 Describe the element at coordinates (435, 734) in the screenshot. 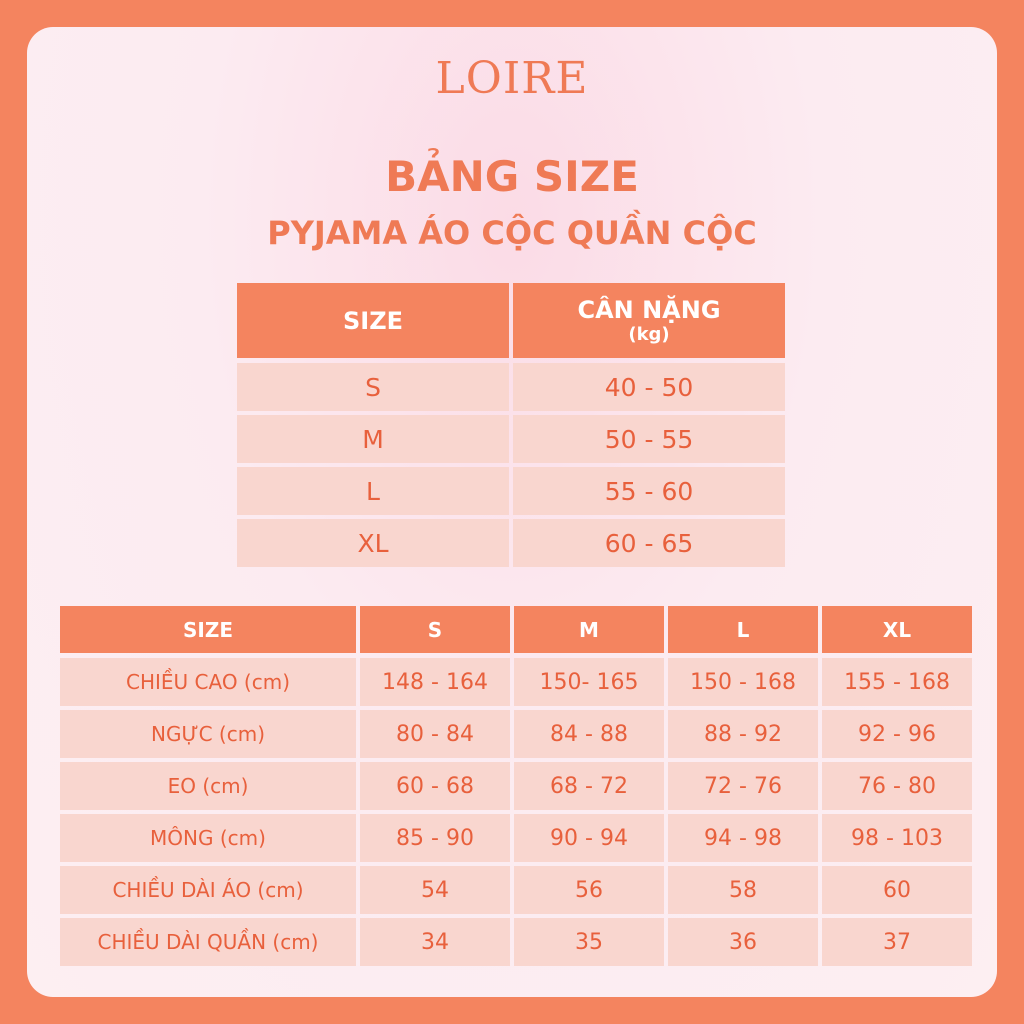

I see `table-cell: 80 - 84` at that location.